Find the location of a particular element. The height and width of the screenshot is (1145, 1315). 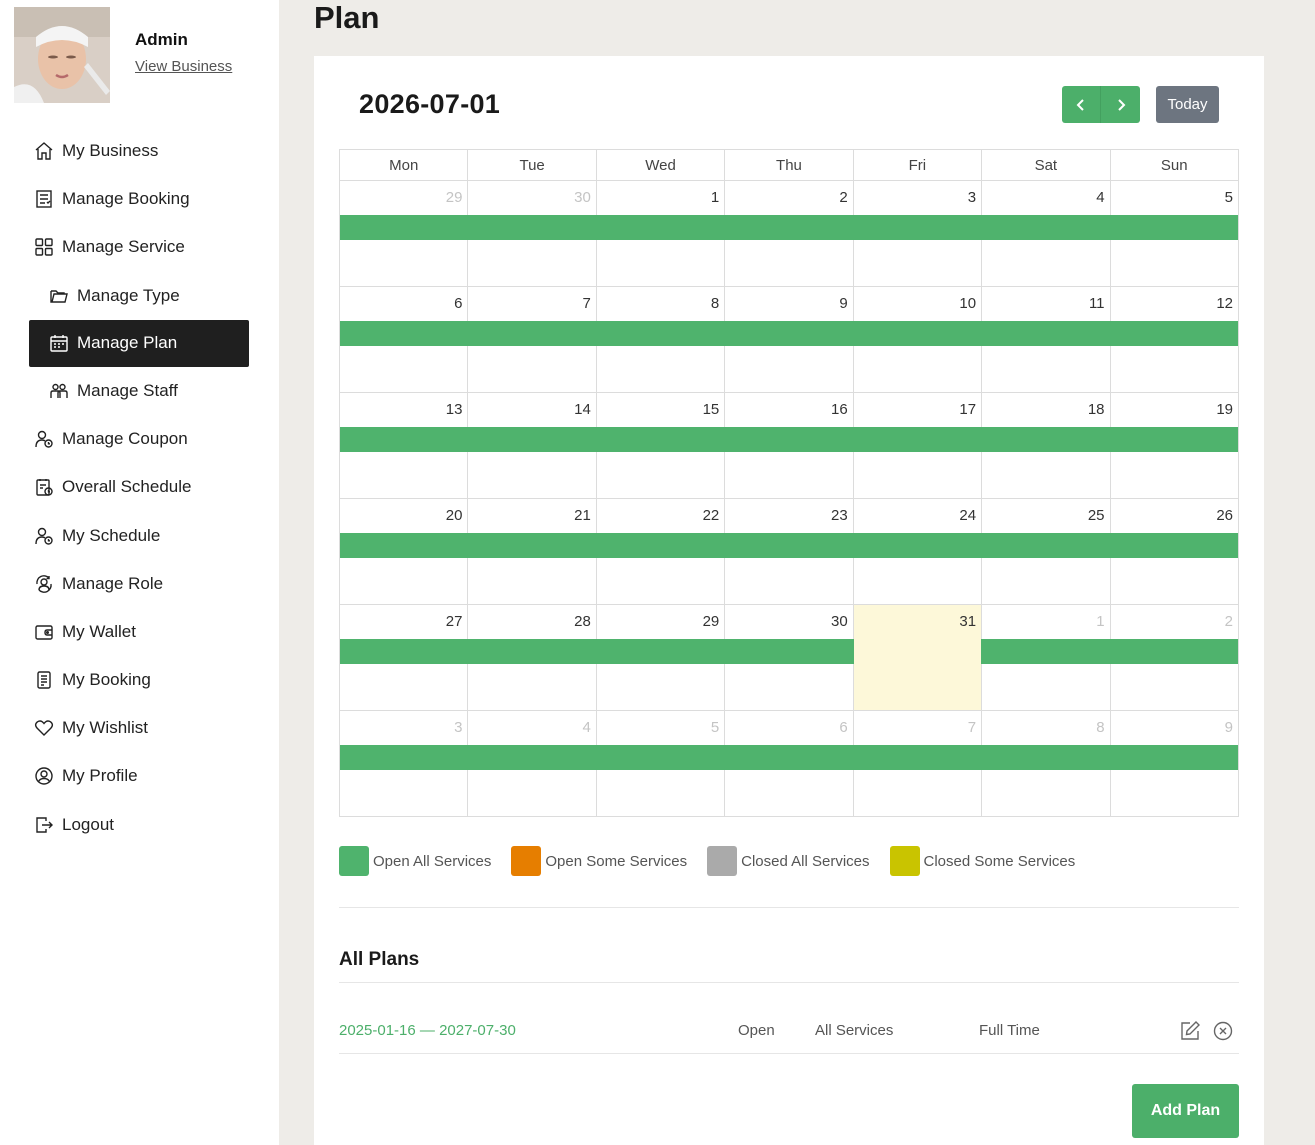

legend-item: Open Some Services is located at coordinates (599, 861).